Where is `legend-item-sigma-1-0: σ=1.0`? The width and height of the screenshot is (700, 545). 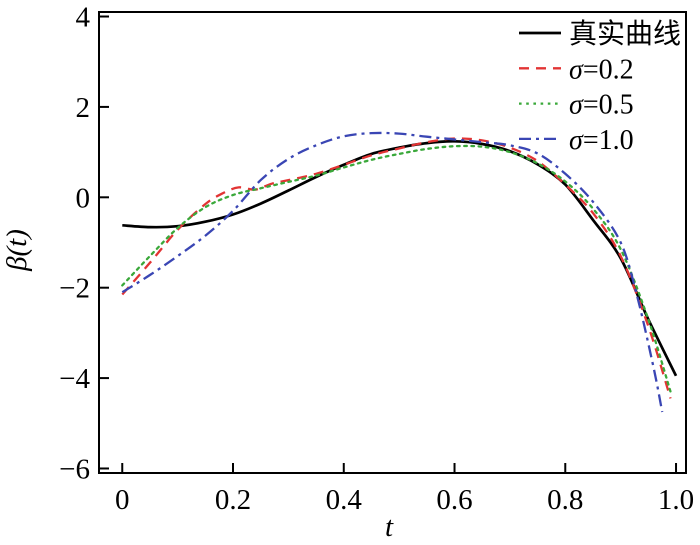
legend-item-sigma-1-0: σ=1.0 is located at coordinates (576, 140).